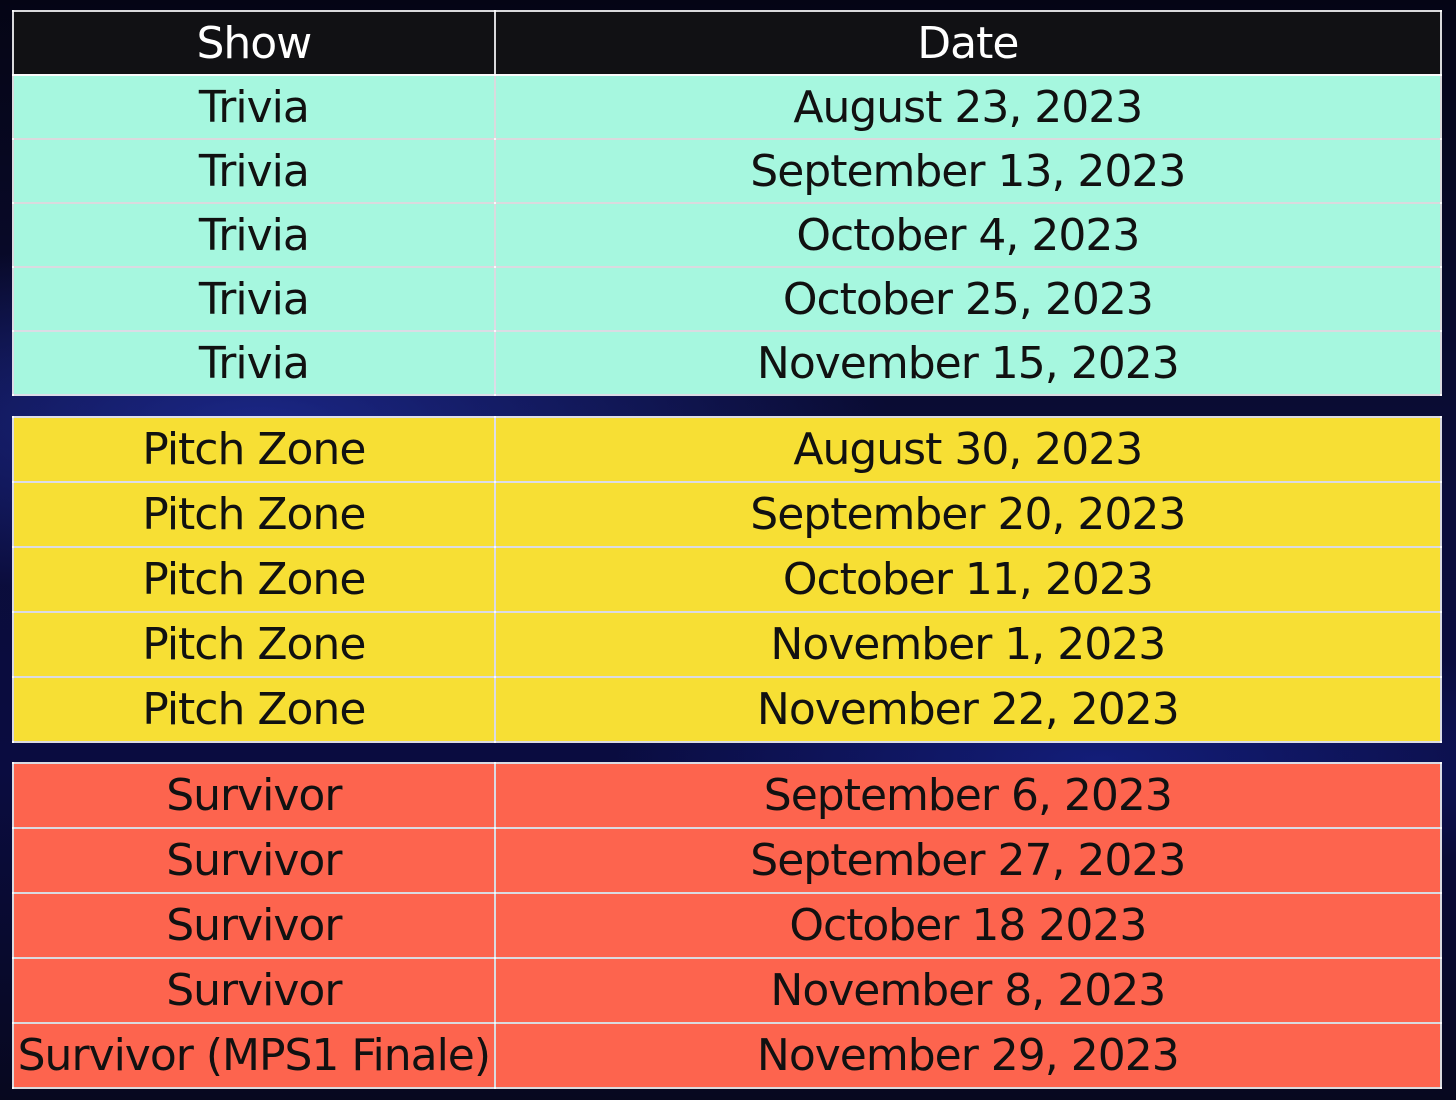 This screenshot has height=1100, width=1456. I want to click on table-row: Trivia November 15, 2023, so click(727, 363).